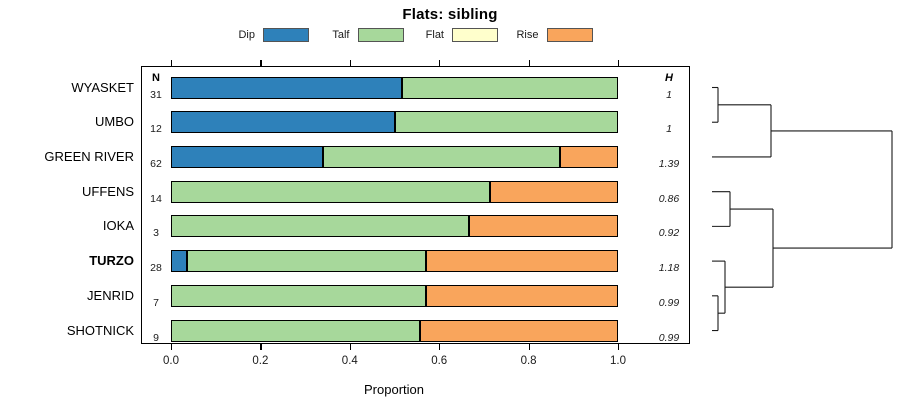 Image resolution: width=900 pixels, height=420 pixels. What do you see at coordinates (394, 389) in the screenshot?
I see `x-axis-title: Proportion` at bounding box center [394, 389].